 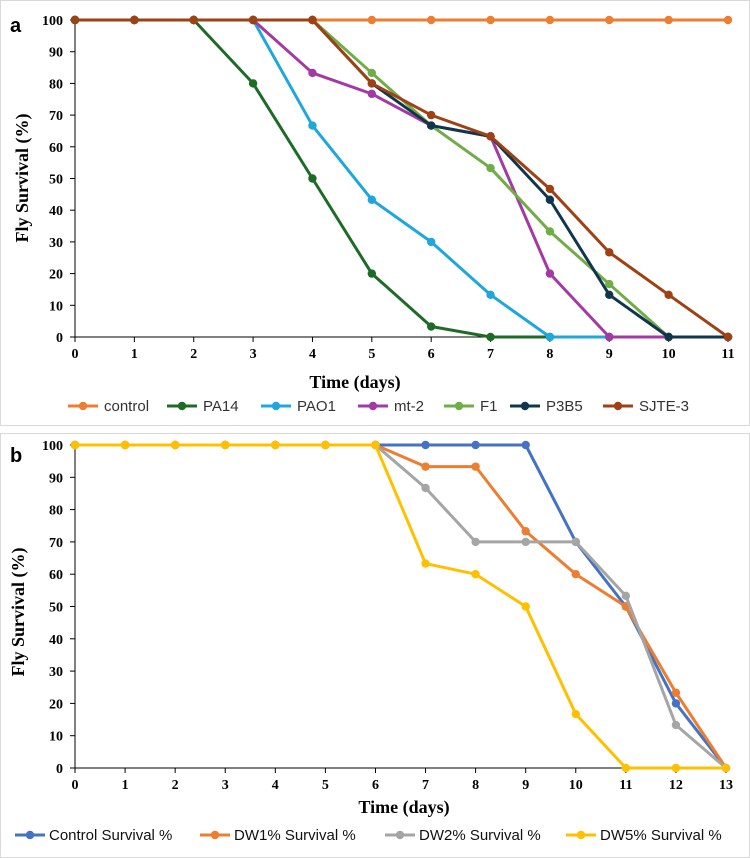 I want to click on legend-label: DW2% Survival %, so click(x=480, y=835).